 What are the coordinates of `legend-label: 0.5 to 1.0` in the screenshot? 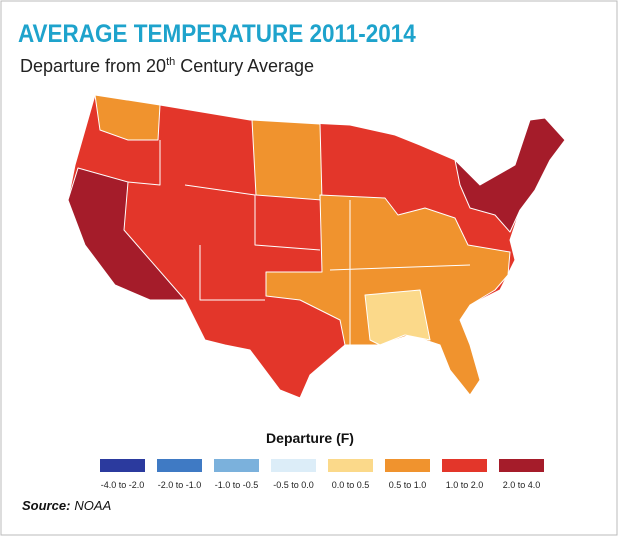 It's located at (408, 485).